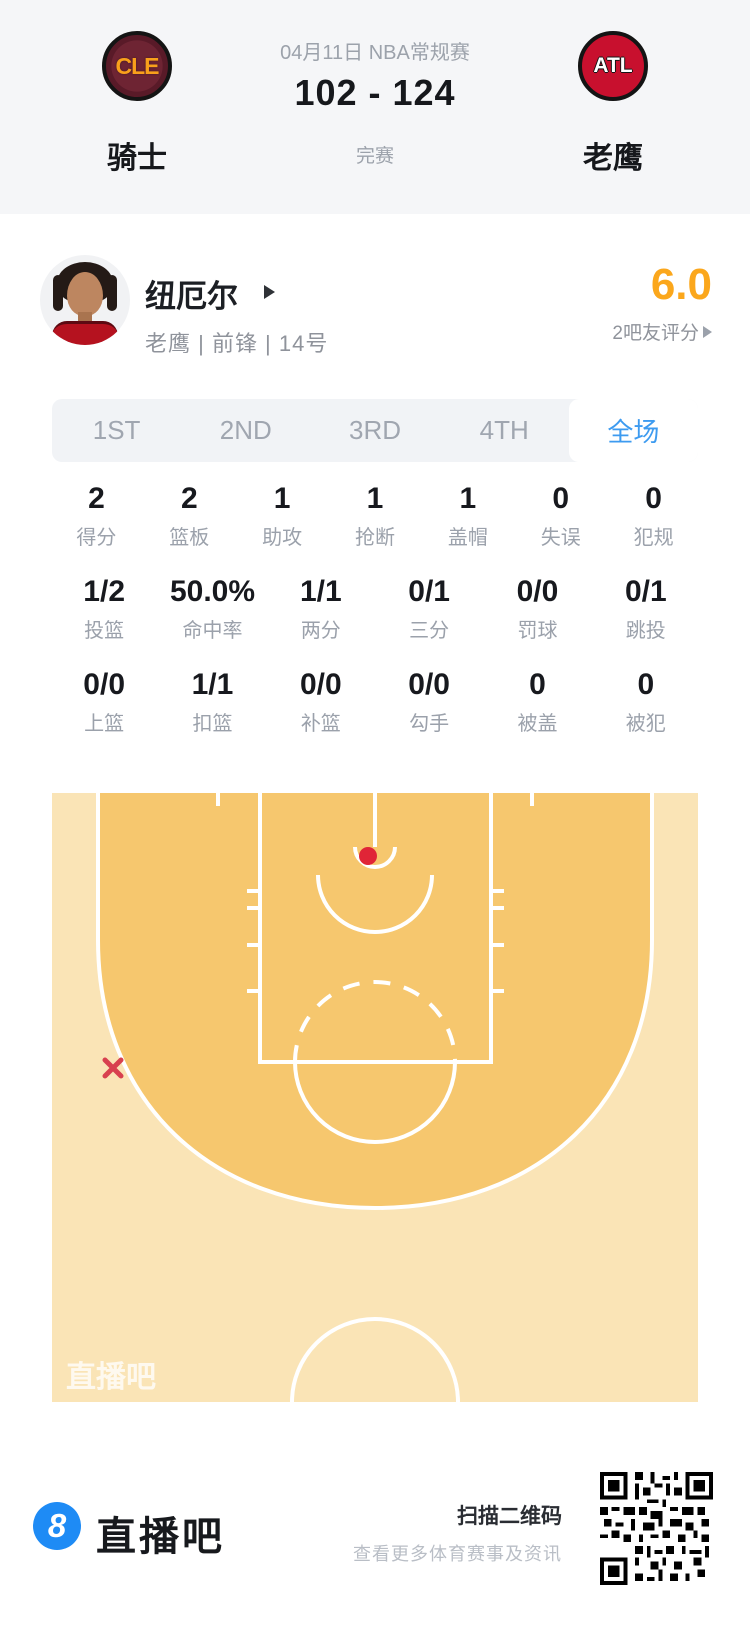 The height and width of the screenshot is (1629, 750). I want to click on tab-2nd: 2ND, so click(245, 430).